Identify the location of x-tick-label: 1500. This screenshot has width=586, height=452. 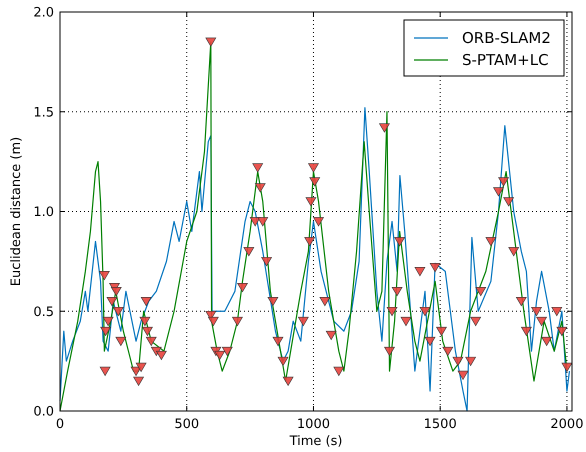
(440, 424).